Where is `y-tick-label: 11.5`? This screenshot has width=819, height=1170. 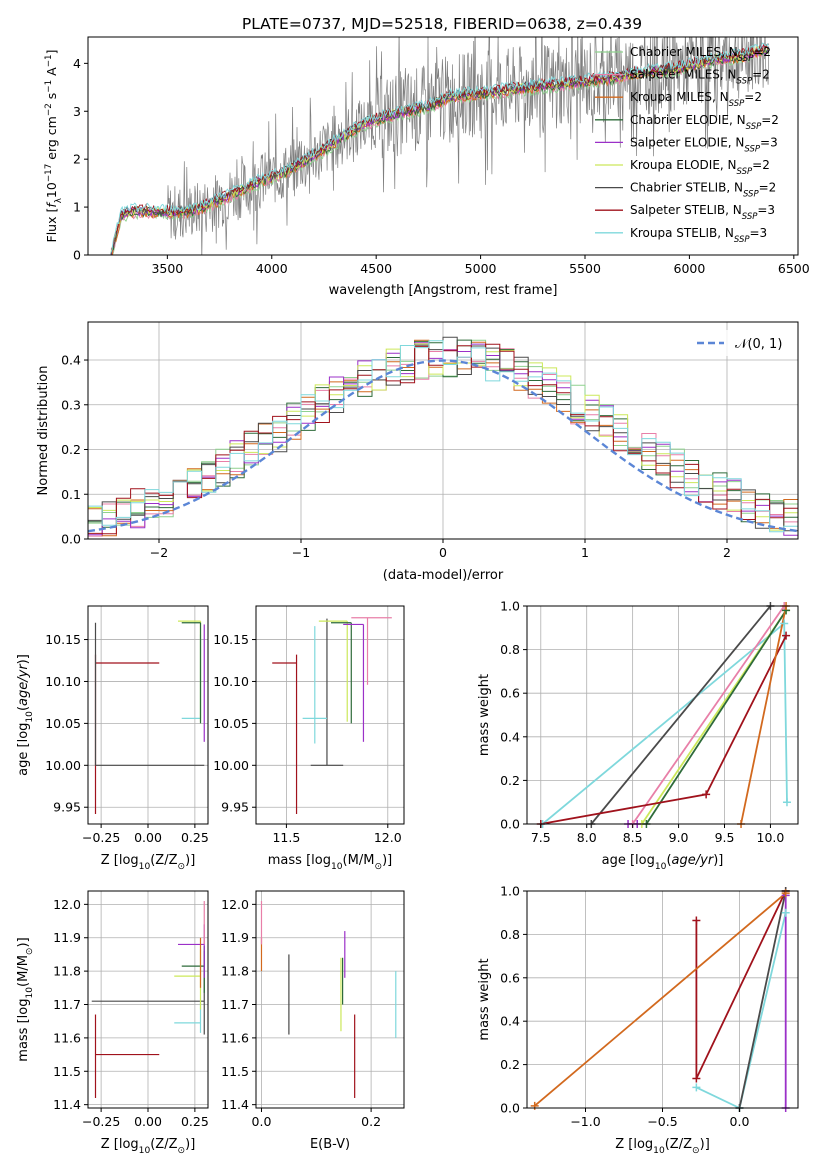
y-tick-label: 11.5 is located at coordinates (235, 1071).